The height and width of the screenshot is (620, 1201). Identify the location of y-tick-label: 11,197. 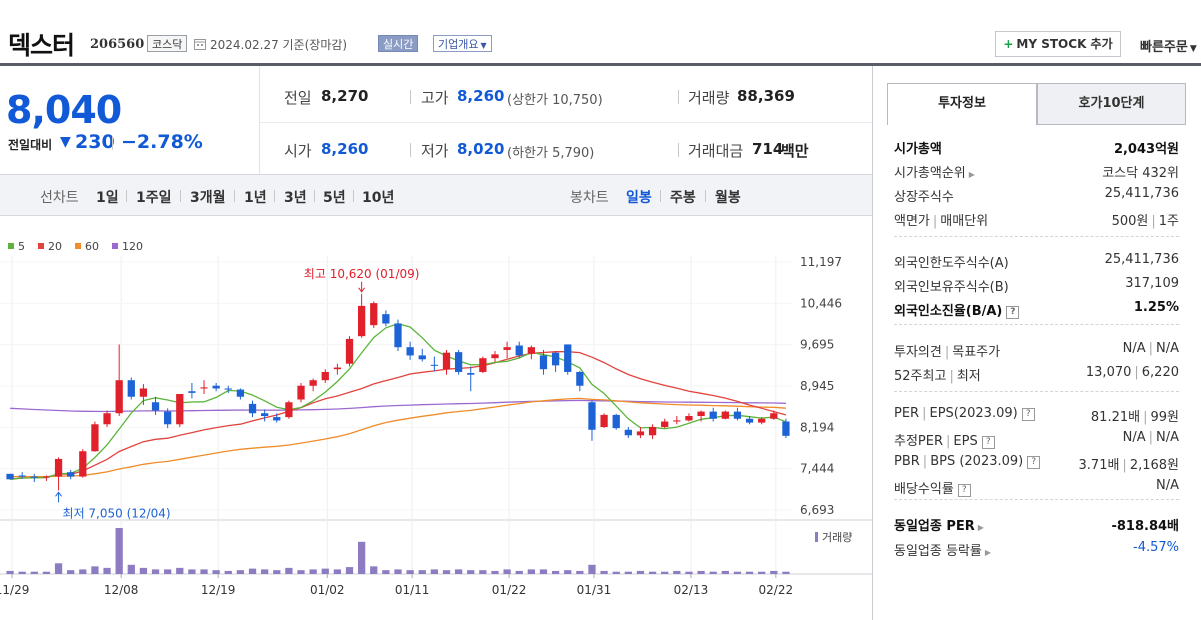
(821, 262).